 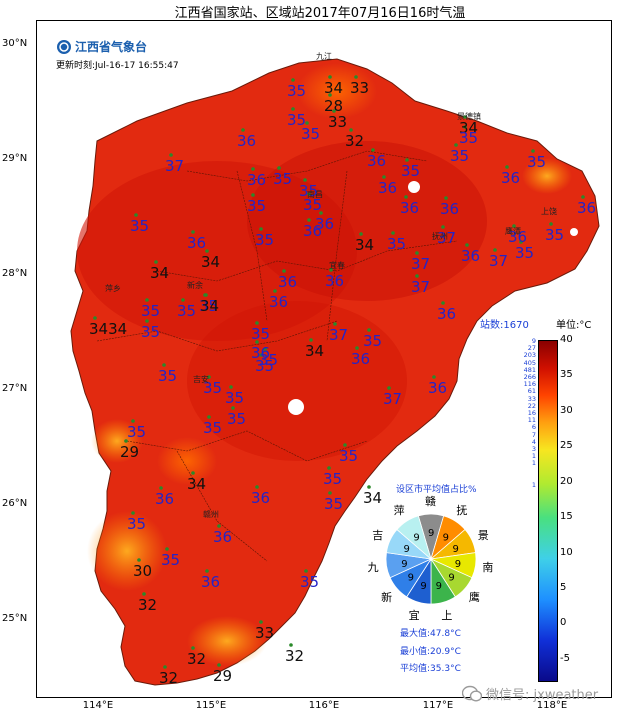 I want to click on pie-slice-label: 上, so click(x=447, y=615).